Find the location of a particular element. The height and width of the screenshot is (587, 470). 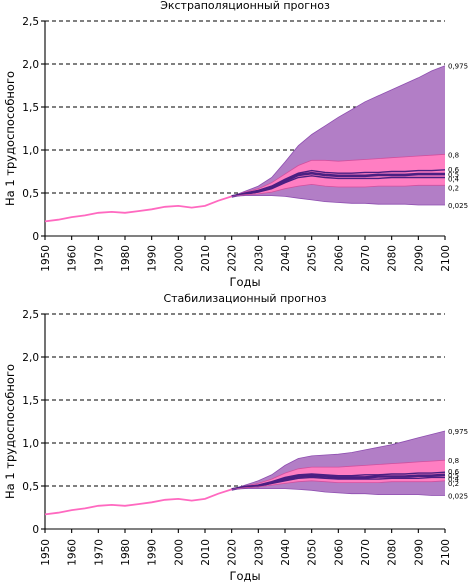

chart-title: Экстраполяционный прогноз is located at coordinates (245, 6).